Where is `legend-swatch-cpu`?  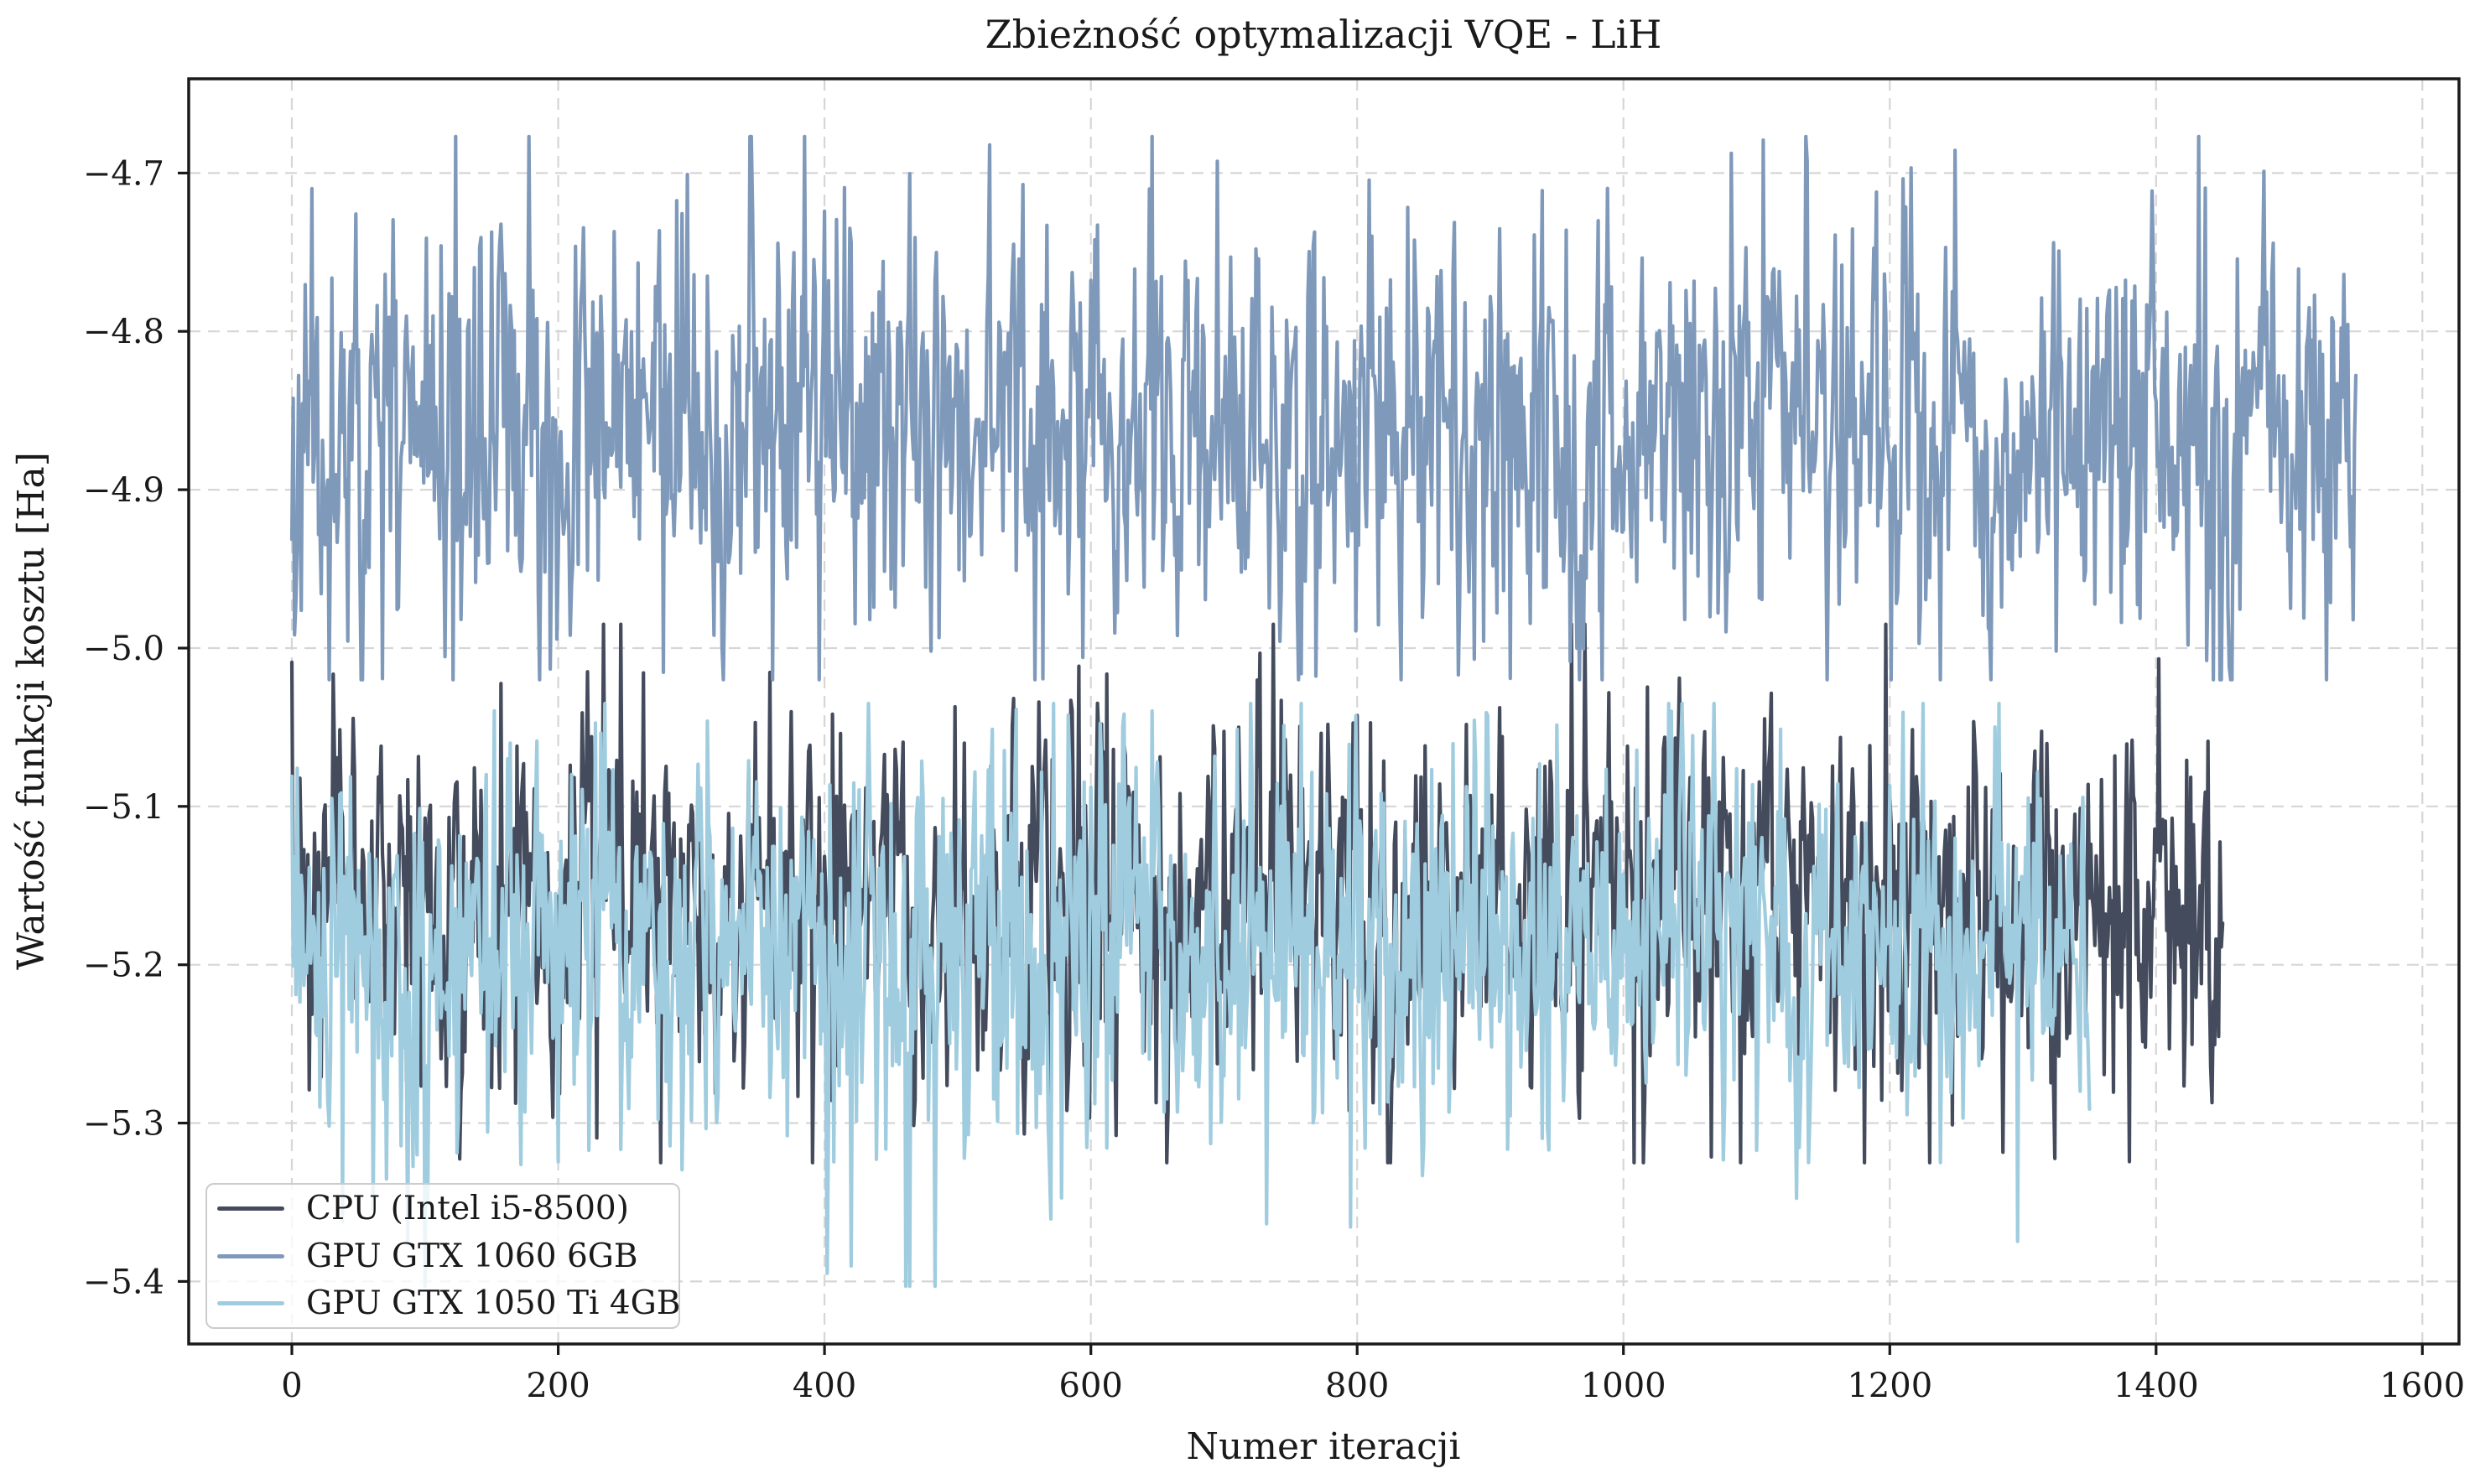
legend-swatch-cpu is located at coordinates (251, 1208).